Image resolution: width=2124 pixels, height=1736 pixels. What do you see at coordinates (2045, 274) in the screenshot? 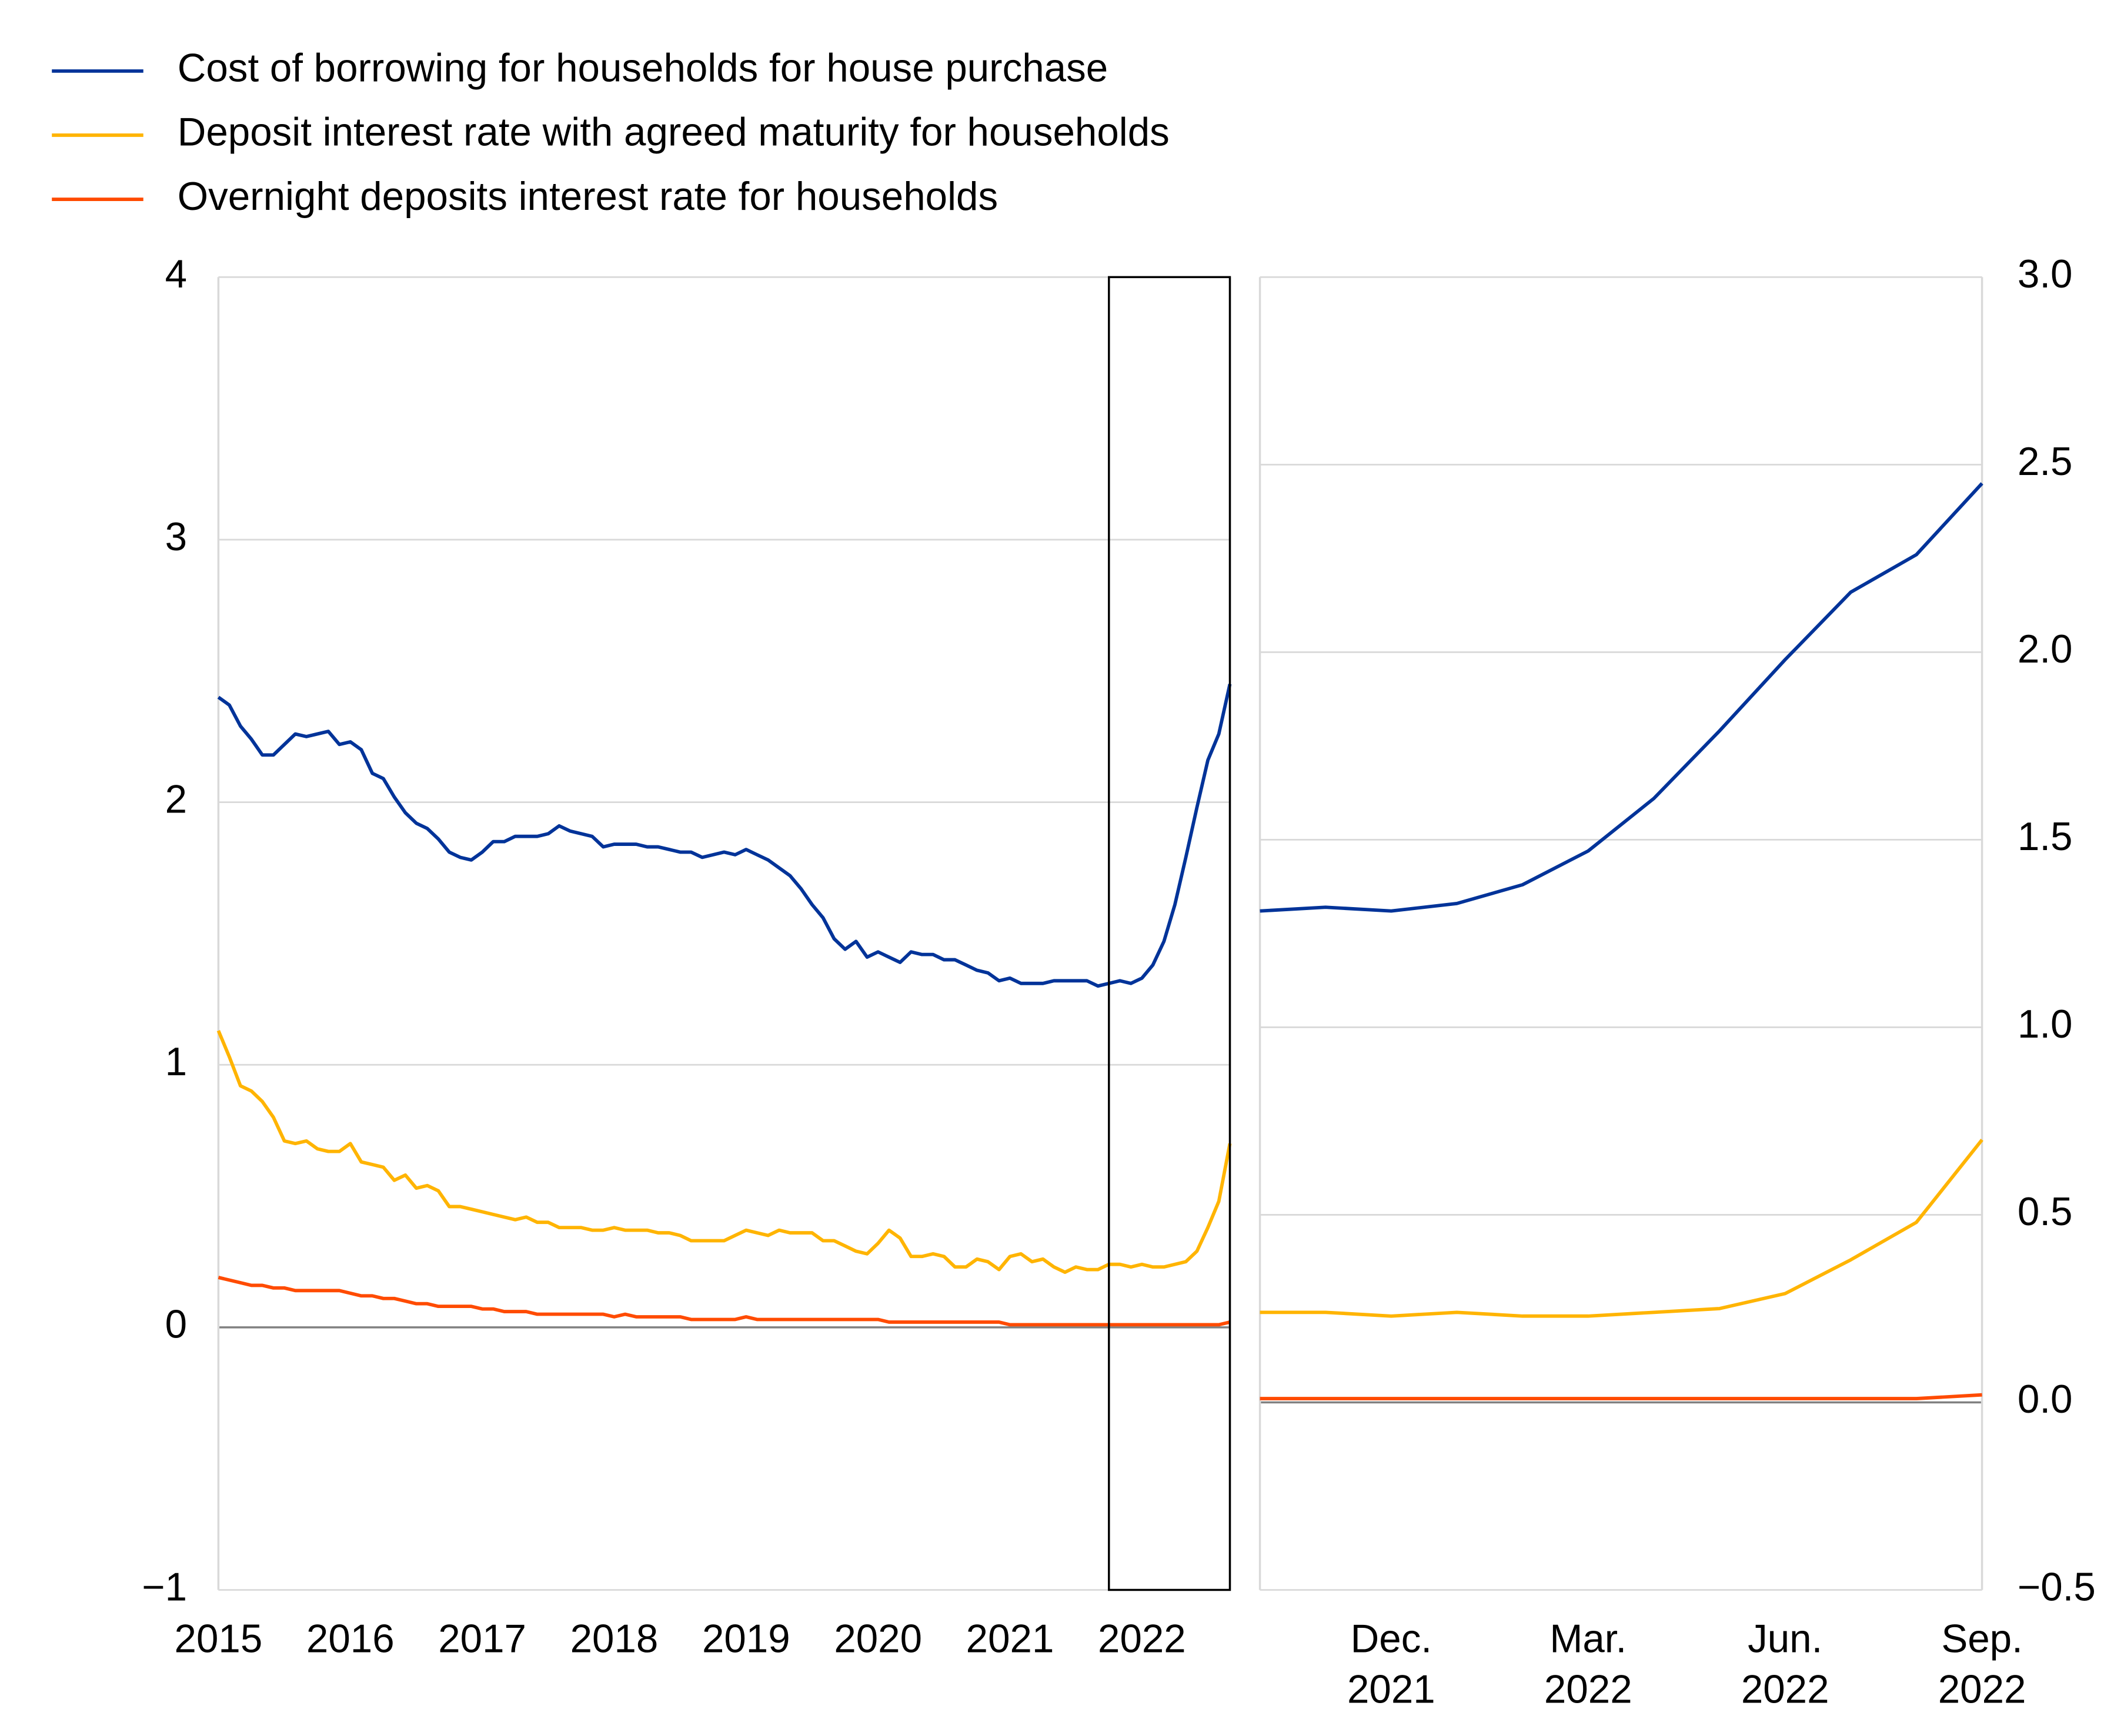
I see `y-tick-label: 3.0` at bounding box center [2045, 274].